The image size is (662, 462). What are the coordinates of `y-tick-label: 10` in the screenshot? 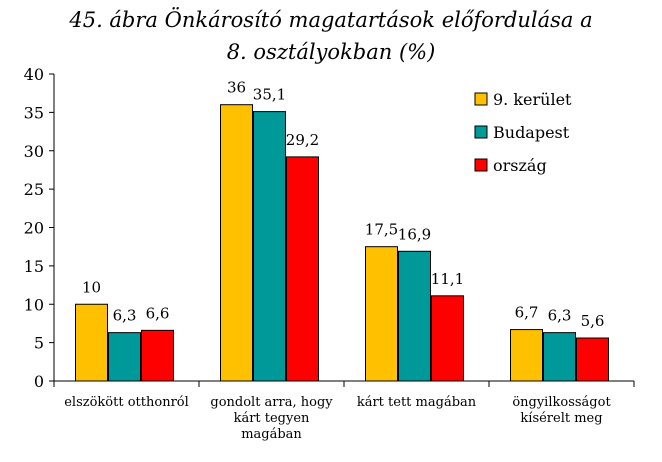 It's located at (34, 304).